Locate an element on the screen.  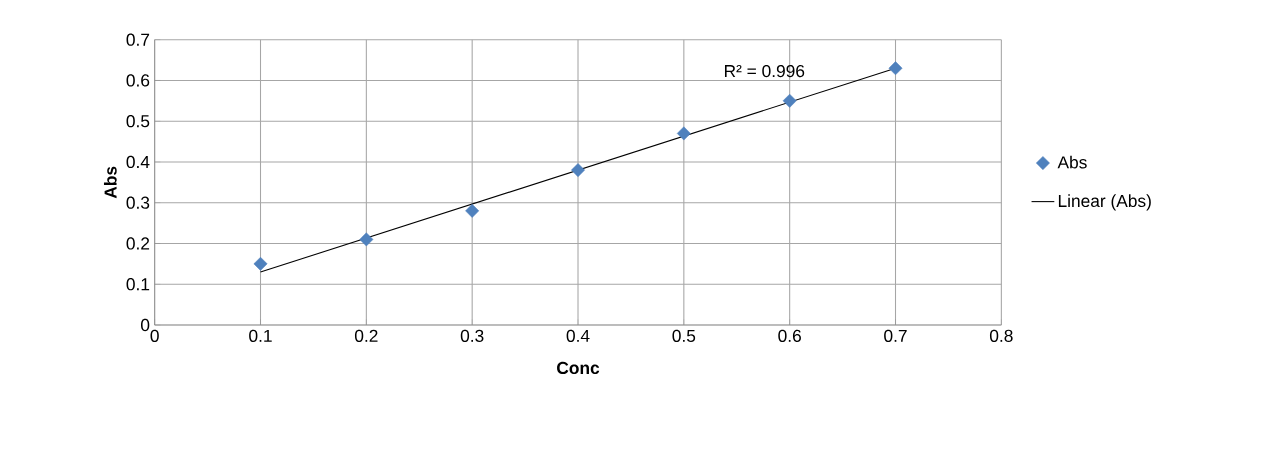
y-tick-label: 0.6 is located at coordinates (138, 80).